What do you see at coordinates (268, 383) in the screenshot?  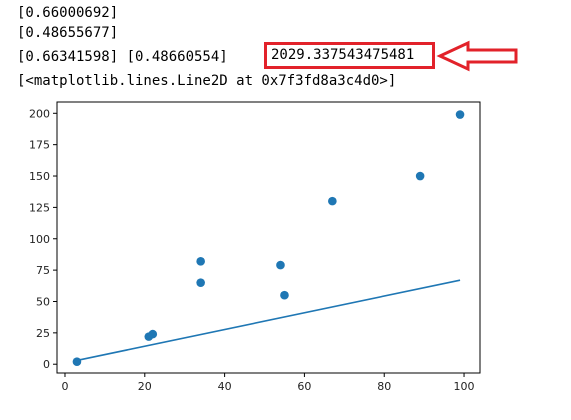 I see `x-axis-ticks: 0 20 40 60 80 100` at bounding box center [268, 383].